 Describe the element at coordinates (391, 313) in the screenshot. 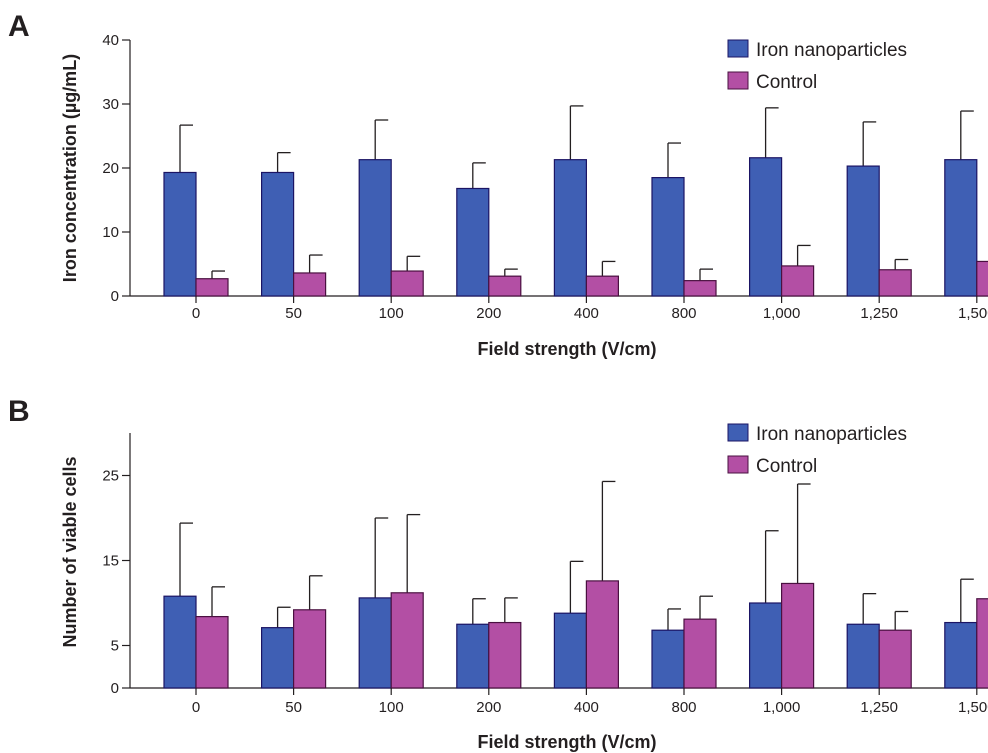

I see `panel-a-x-tick-label: 100` at that location.